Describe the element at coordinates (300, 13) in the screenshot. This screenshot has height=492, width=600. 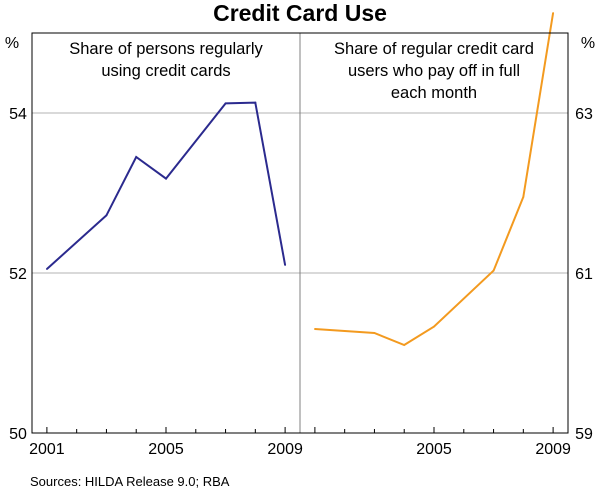
I see `chart-title: Credit Card Use` at that location.